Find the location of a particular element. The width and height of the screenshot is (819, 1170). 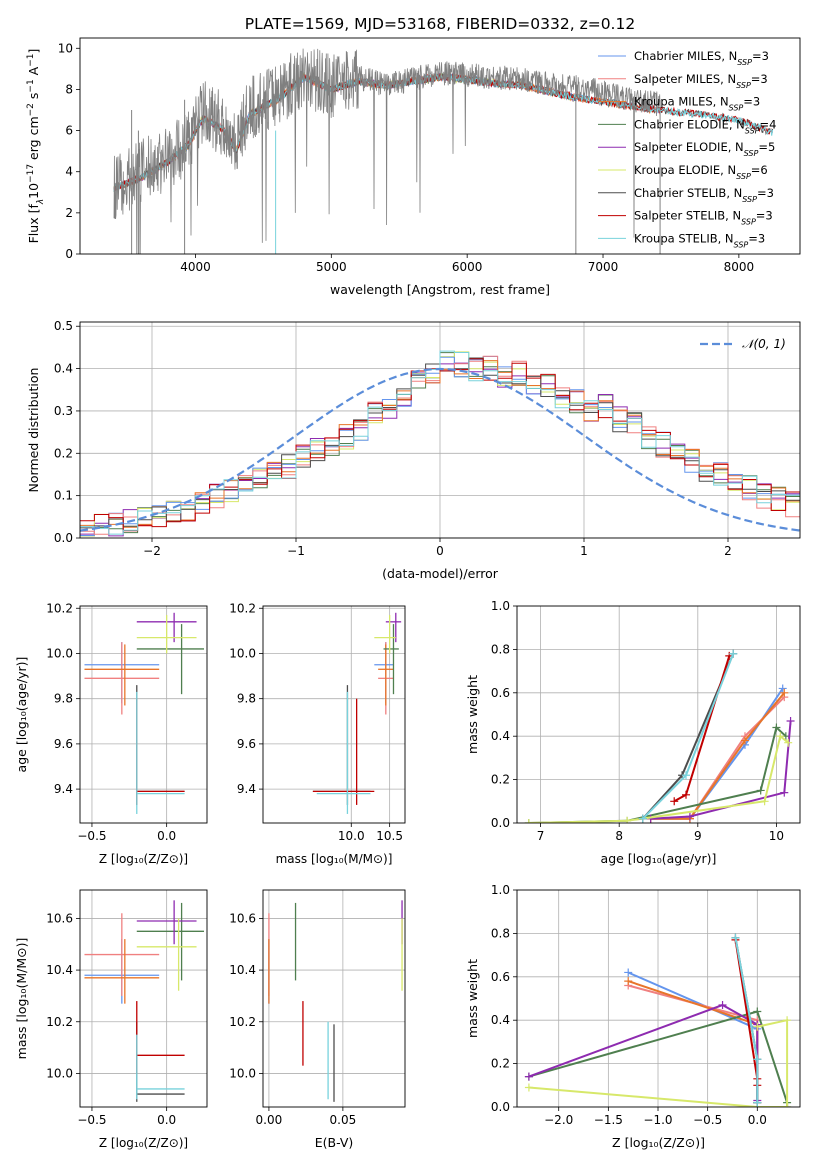

y-tick-label: 0 is located at coordinates (69, 254).